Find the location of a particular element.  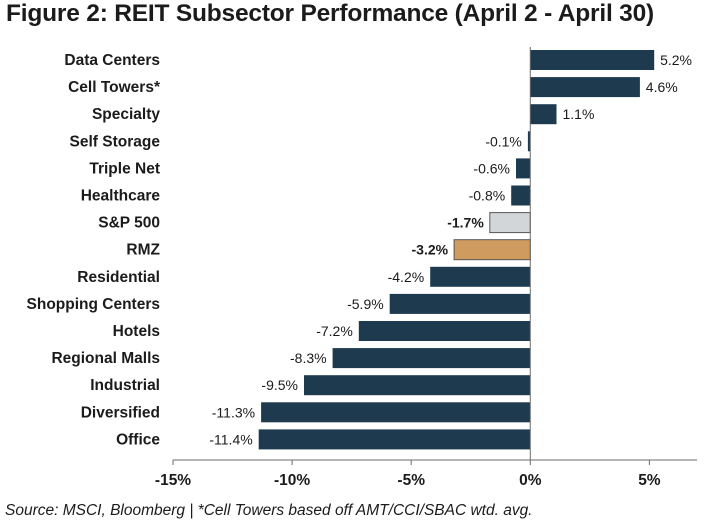

category-label: Self Storage is located at coordinates (115, 141).